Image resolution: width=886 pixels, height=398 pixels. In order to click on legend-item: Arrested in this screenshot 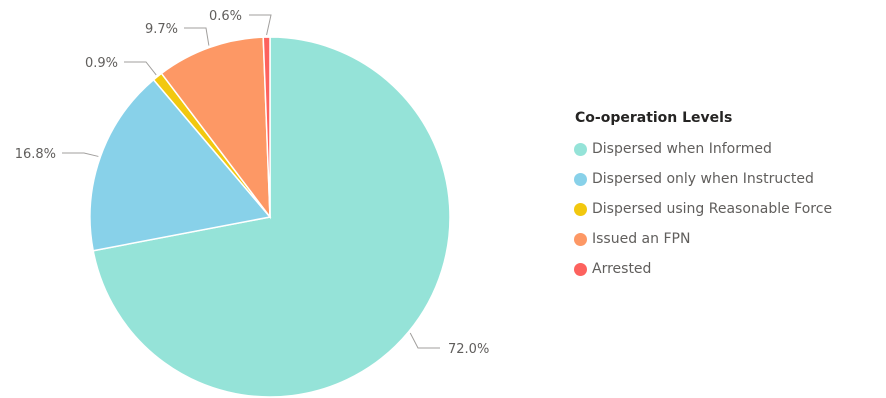, I will do `click(703, 269)`.